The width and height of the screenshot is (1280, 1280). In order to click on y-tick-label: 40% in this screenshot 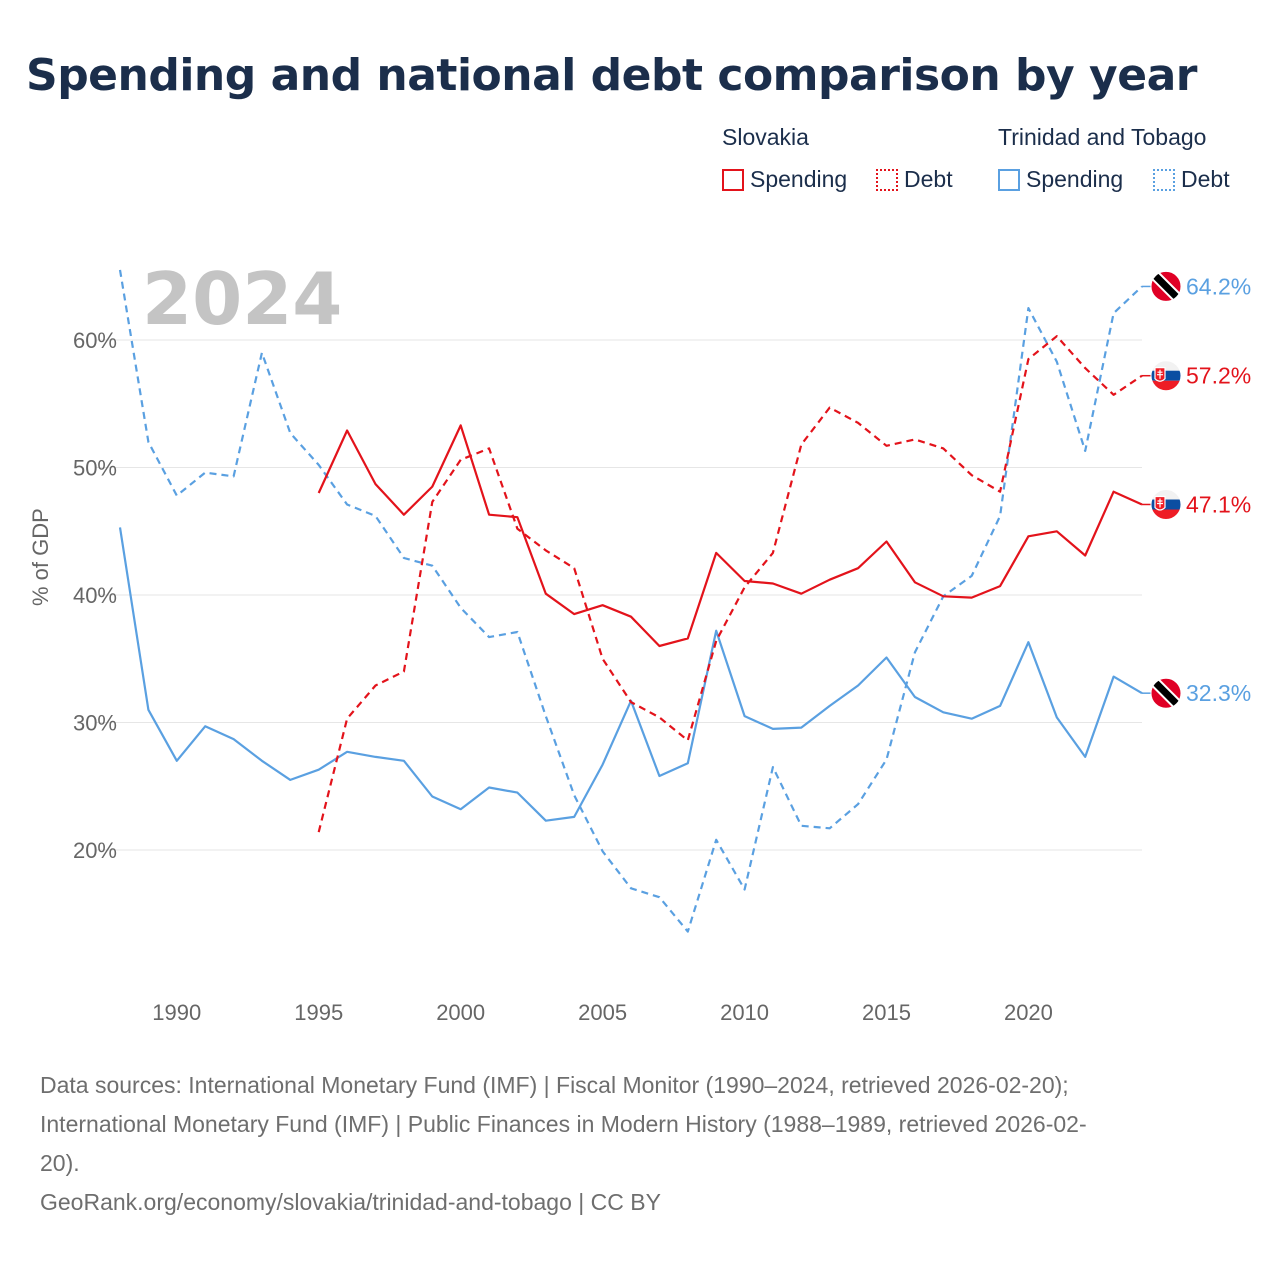, I will do `click(95, 595)`.